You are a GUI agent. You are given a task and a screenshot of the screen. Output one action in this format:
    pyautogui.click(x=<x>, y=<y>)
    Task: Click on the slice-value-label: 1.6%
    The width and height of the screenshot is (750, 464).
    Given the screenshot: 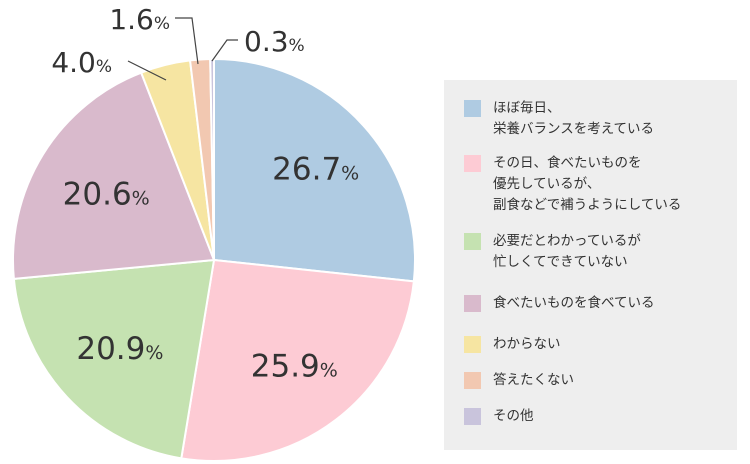 What is the action you would take?
    pyautogui.click(x=139, y=19)
    